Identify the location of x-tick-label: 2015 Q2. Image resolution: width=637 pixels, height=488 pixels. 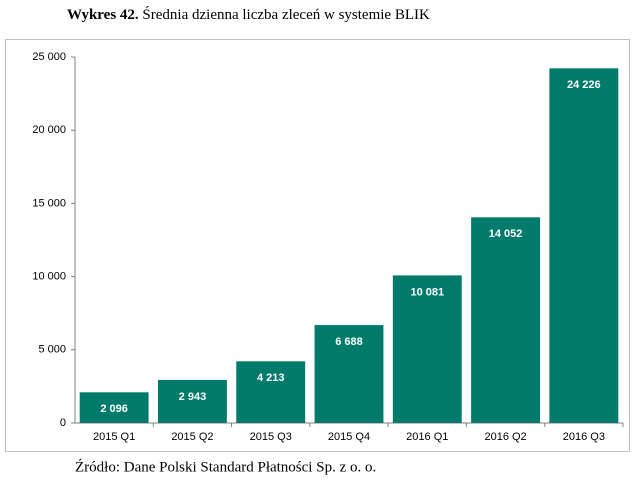
(192, 437).